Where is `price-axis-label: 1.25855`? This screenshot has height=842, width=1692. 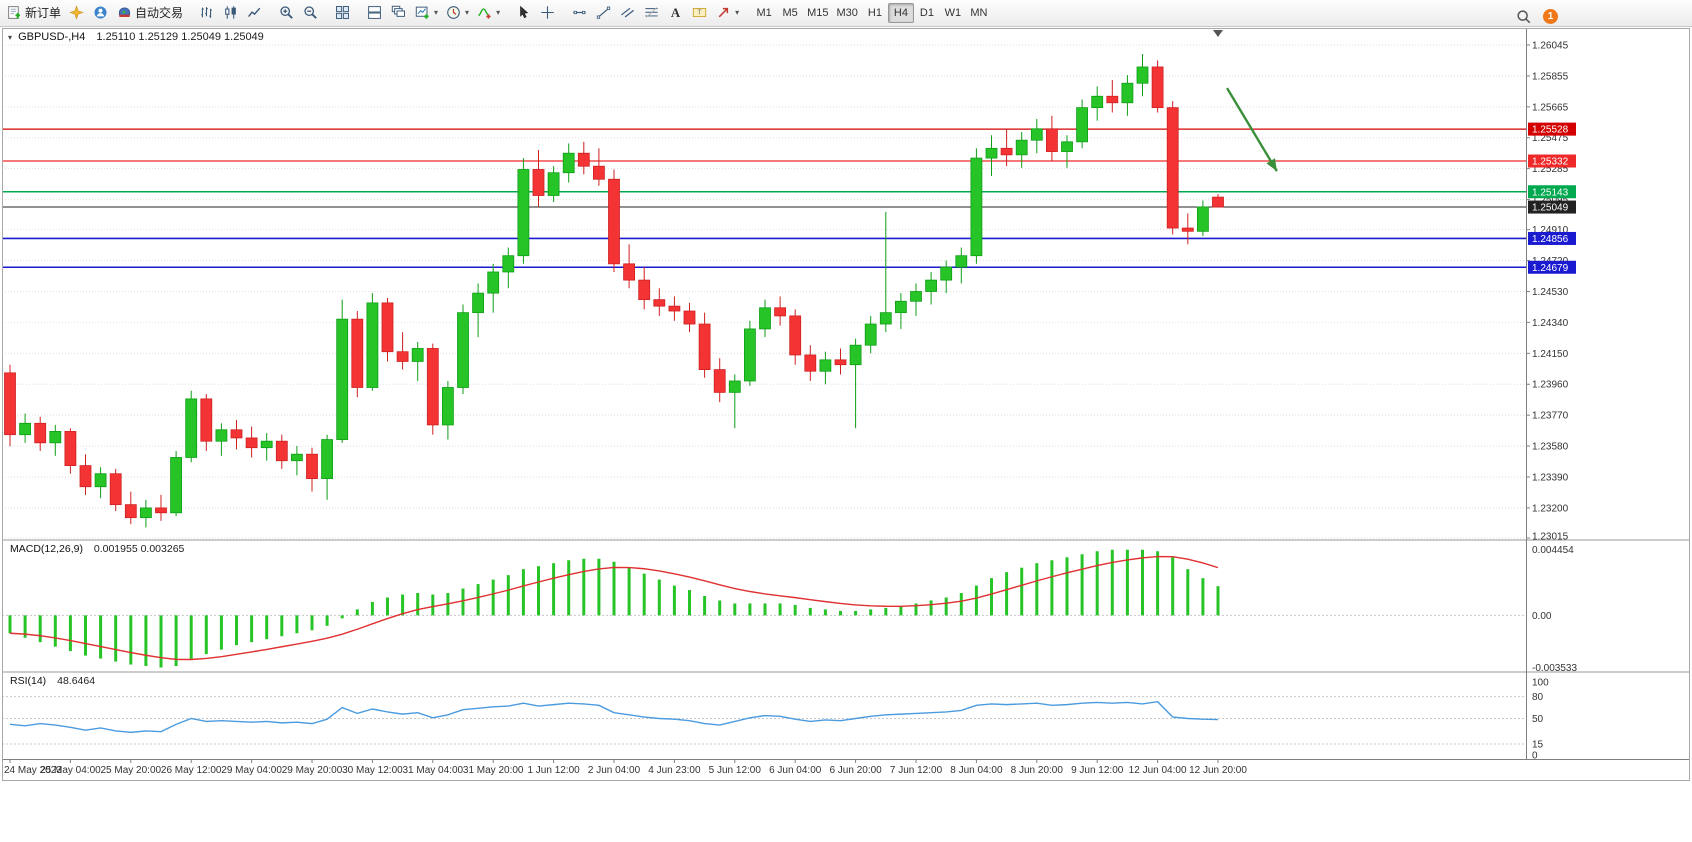 price-axis-label: 1.25855 is located at coordinates (1550, 76).